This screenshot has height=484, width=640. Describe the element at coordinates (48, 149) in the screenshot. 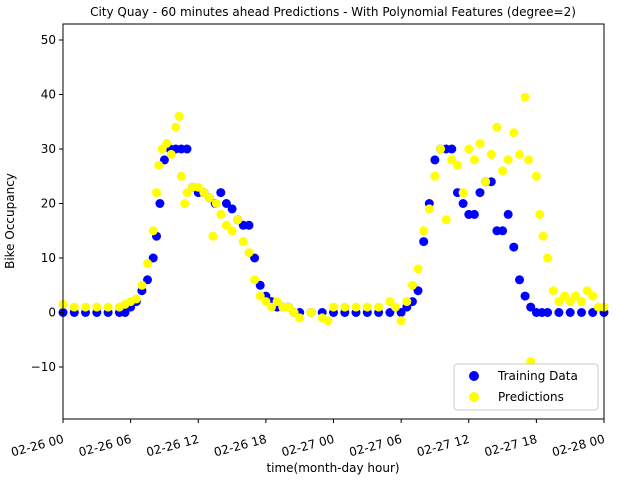

I see `y-tick-label-4: 30` at that location.